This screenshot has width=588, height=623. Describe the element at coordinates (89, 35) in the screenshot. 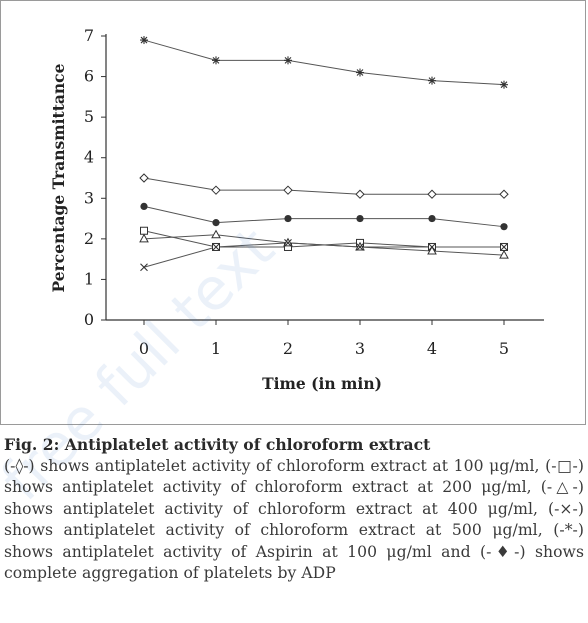

I see `y-tick-label: 7` at that location.